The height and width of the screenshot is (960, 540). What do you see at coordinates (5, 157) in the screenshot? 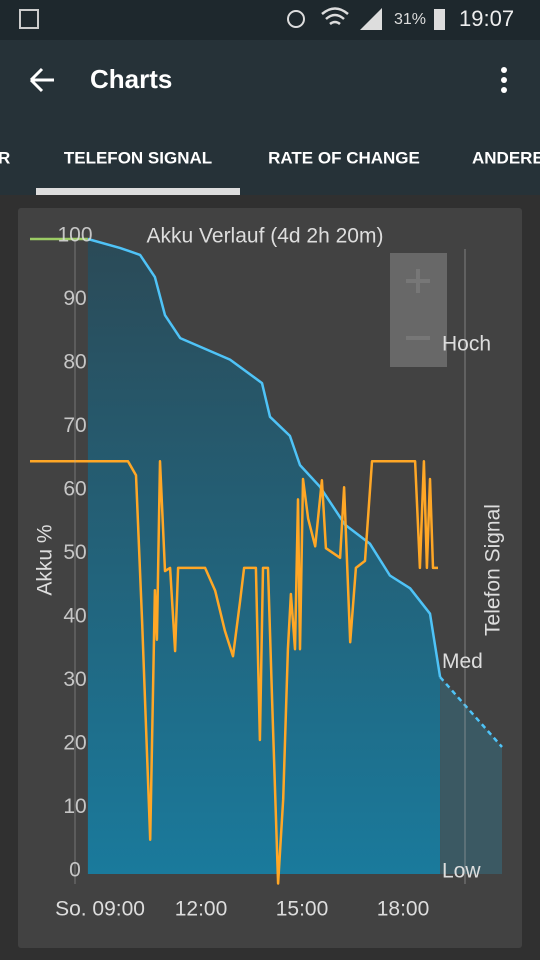
I see `tab: R` at bounding box center [5, 157].